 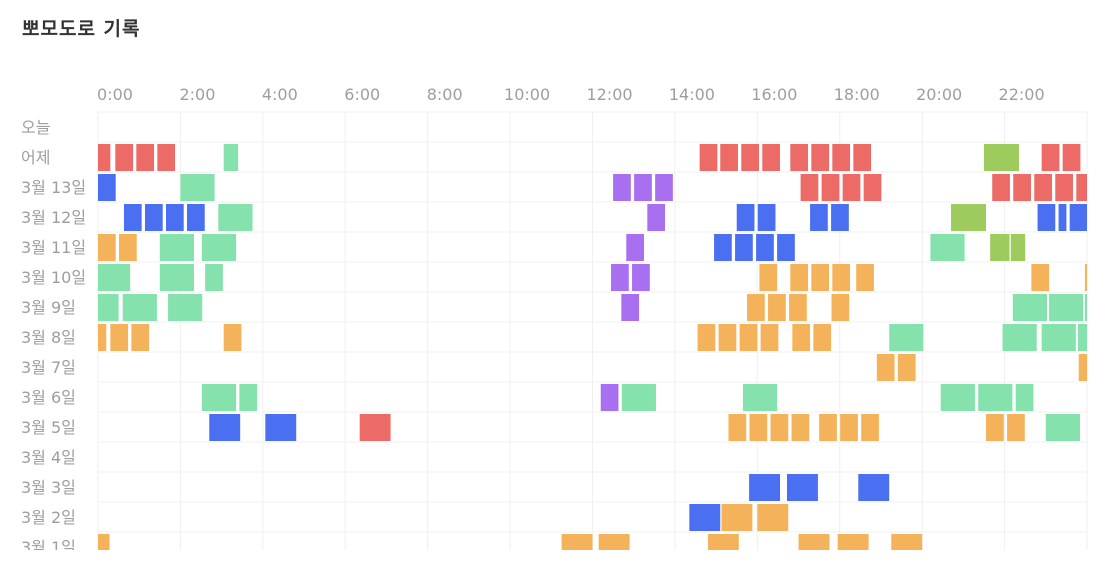 What do you see at coordinates (48, 367) in the screenshot?
I see `row-label: 3월 7일` at bounding box center [48, 367].